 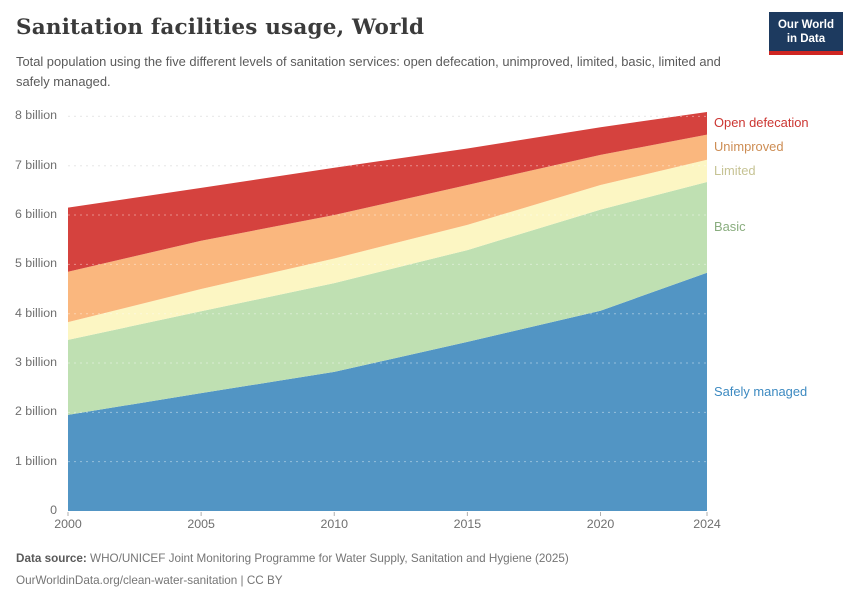 I want to click on x-tick-label-2015: 2015, so click(x=467, y=524).